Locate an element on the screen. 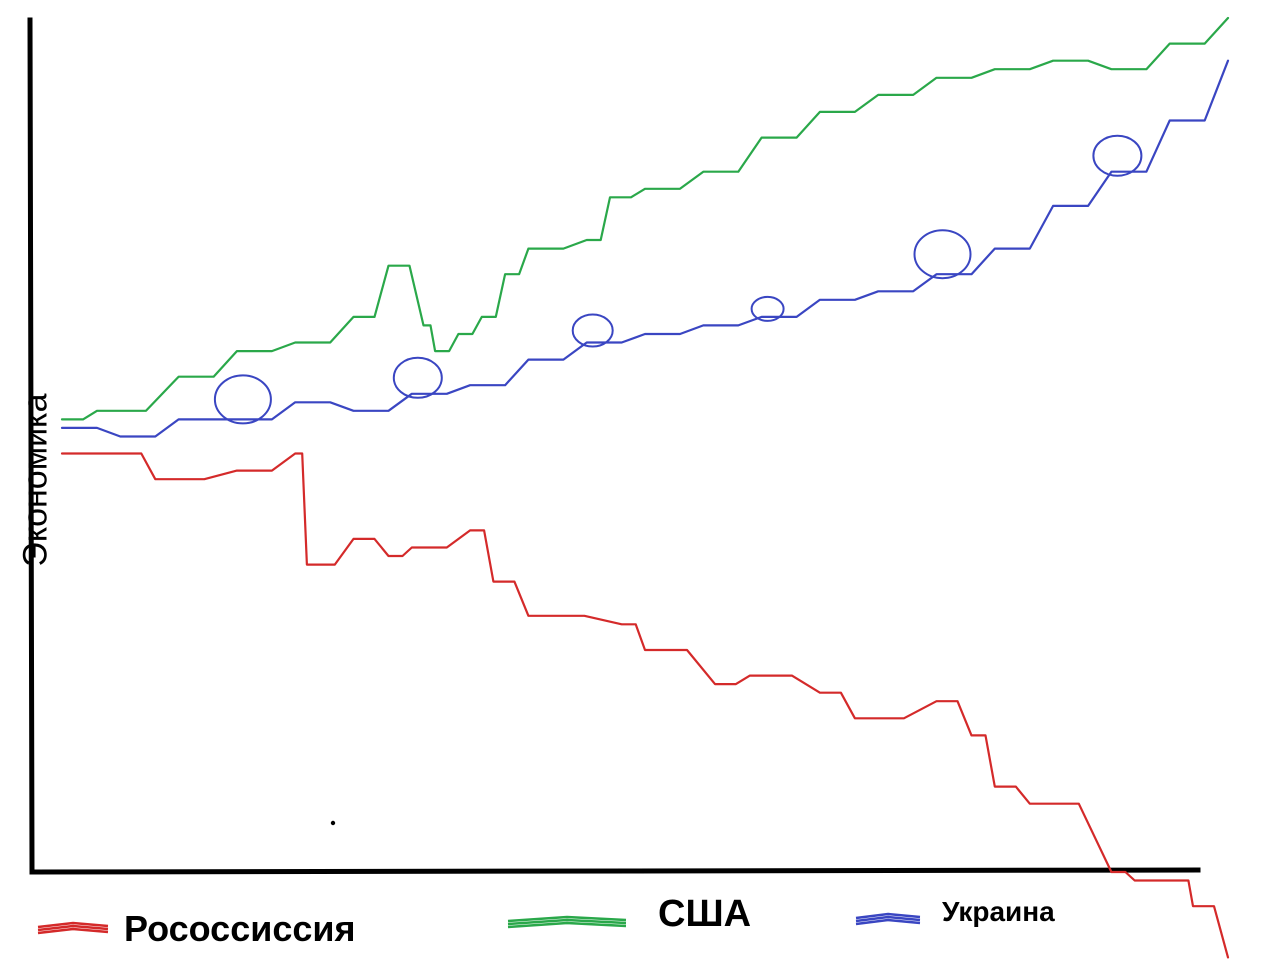 This screenshot has height=960, width=1280. legend-label-usa: США is located at coordinates (705, 914).